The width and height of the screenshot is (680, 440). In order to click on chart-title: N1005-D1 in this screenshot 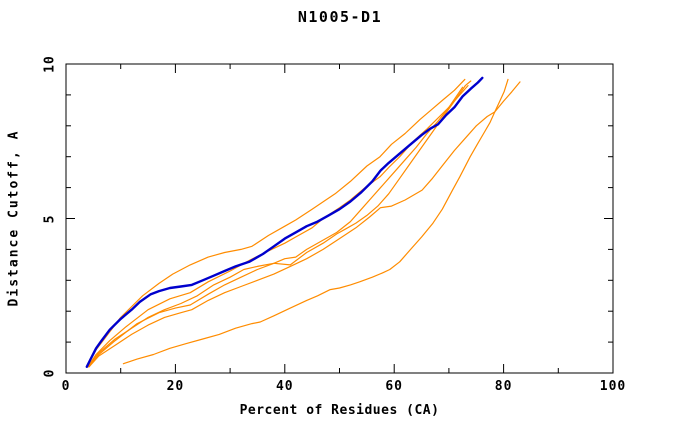, I will do `click(340, 17)`.